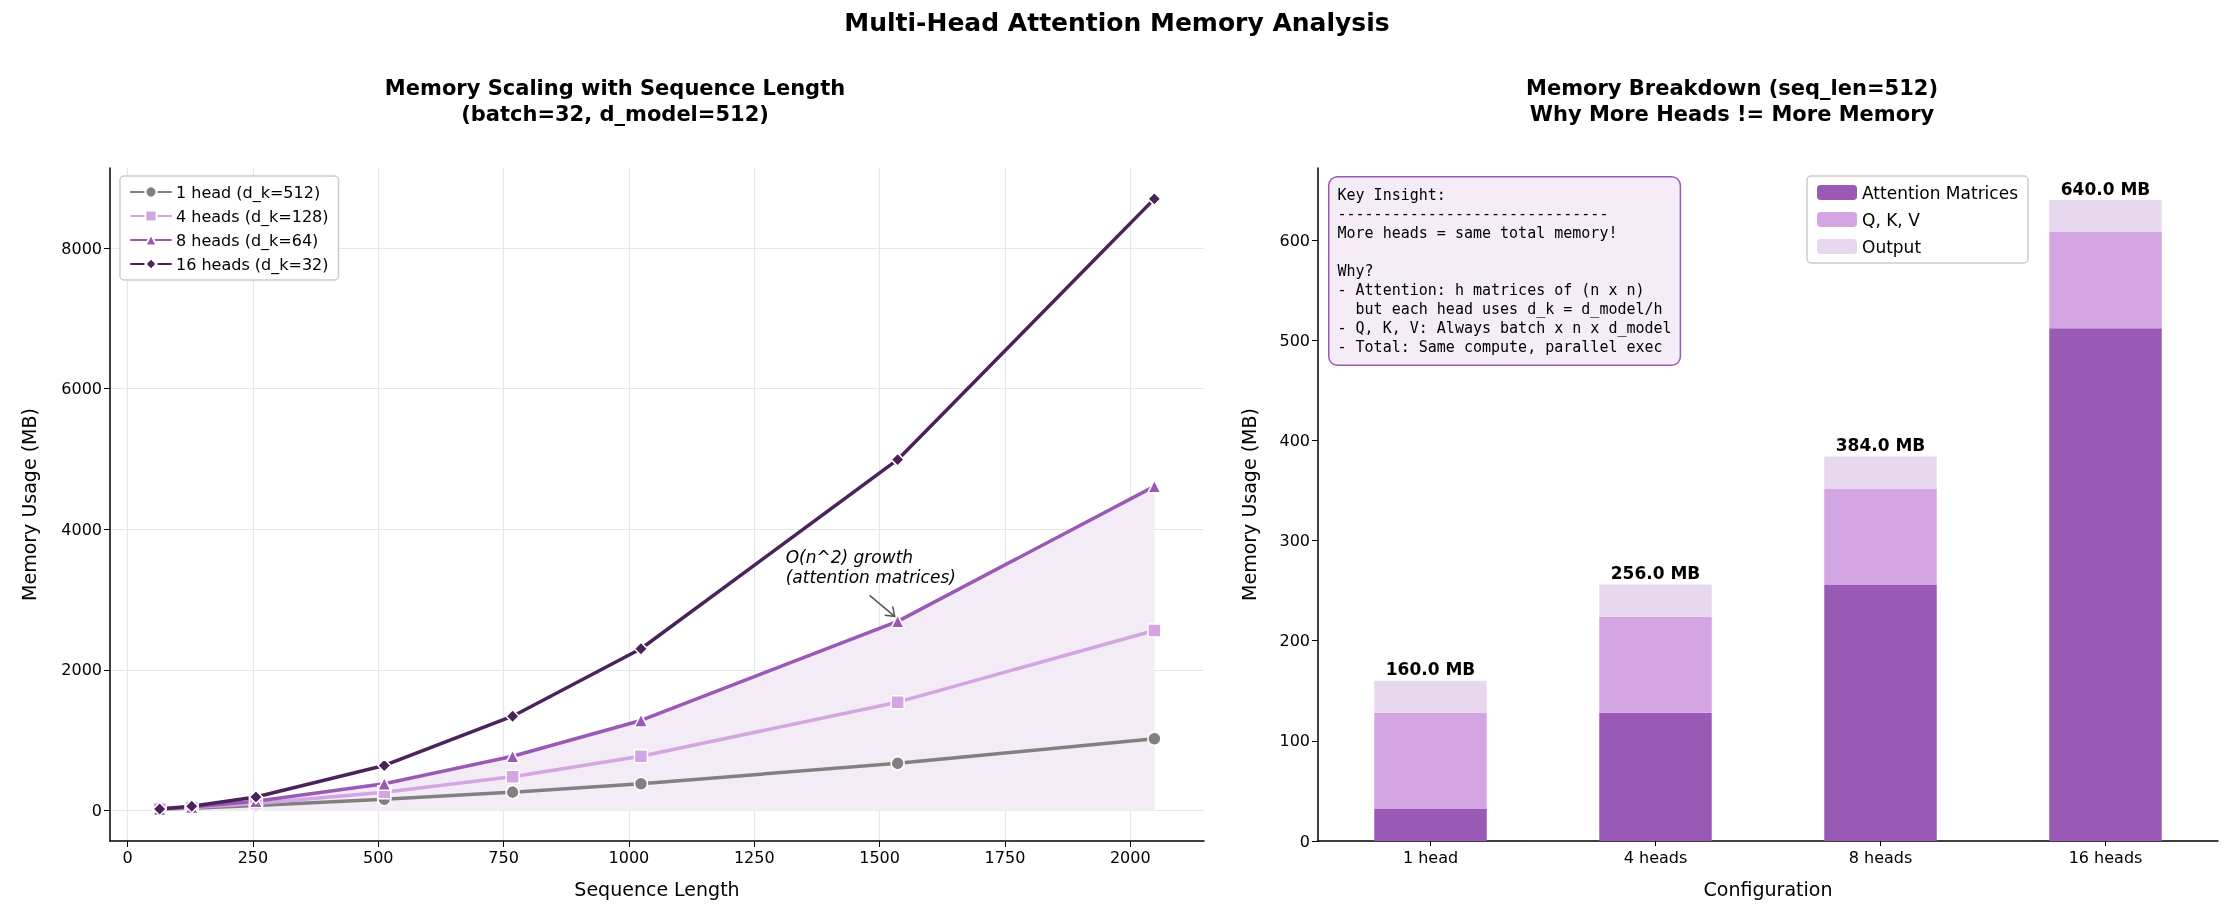 The width and height of the screenshot is (2234, 923). What do you see at coordinates (657, 888) in the screenshot?
I see `x-axis-title: Sequence Length` at bounding box center [657, 888].